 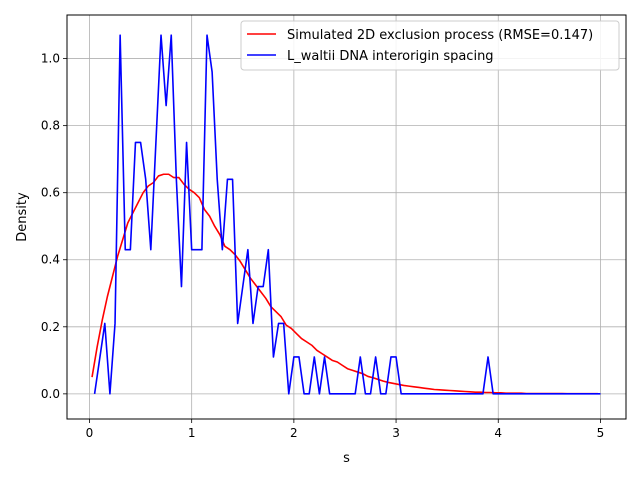 What do you see at coordinates (50, 59) in the screenshot?
I see `y-tick-label: 1.0` at bounding box center [50, 59].